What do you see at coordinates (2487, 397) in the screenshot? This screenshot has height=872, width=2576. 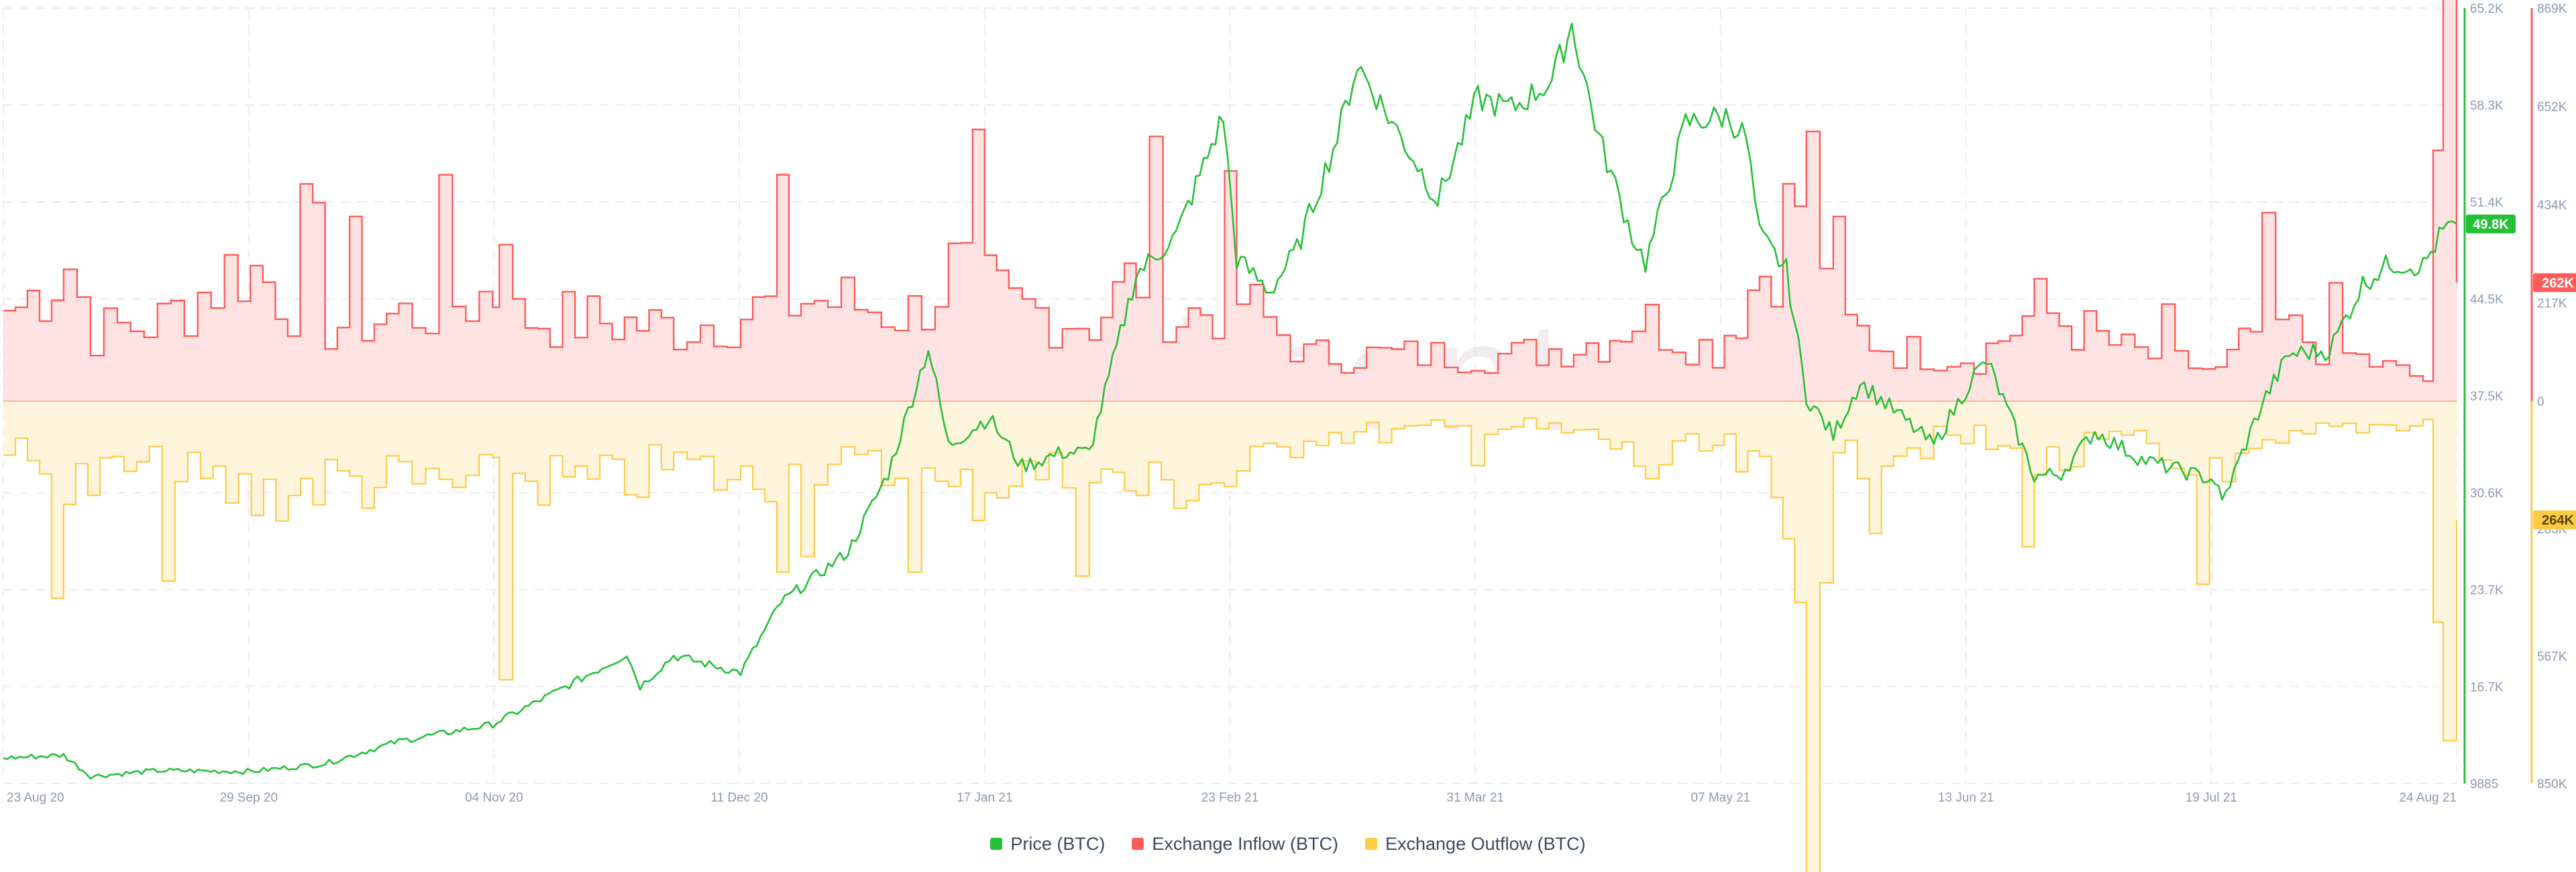 I see `price-tick-label: 37.5K` at bounding box center [2487, 397].